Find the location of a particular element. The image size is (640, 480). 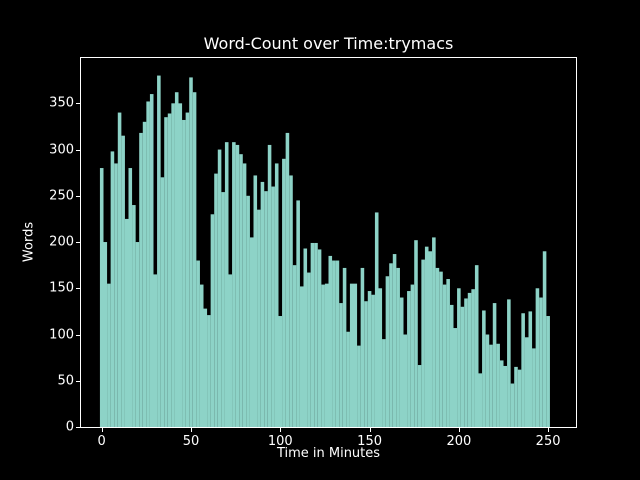

y-tick-label: 100 is located at coordinates (61, 334).